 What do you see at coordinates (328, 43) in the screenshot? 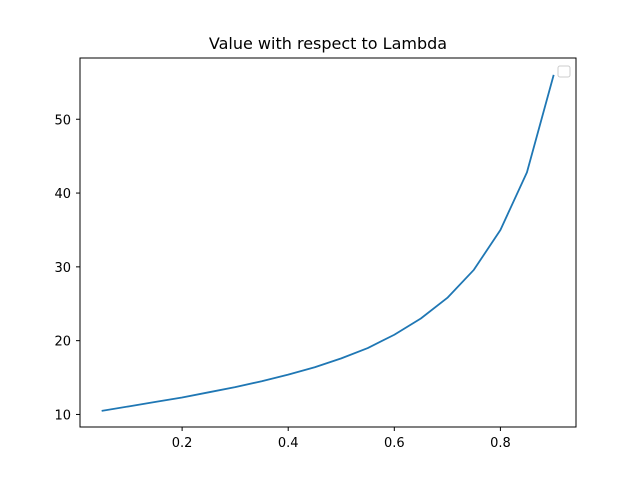
I see `chart-title: Value with respect to Lambda` at bounding box center [328, 43].